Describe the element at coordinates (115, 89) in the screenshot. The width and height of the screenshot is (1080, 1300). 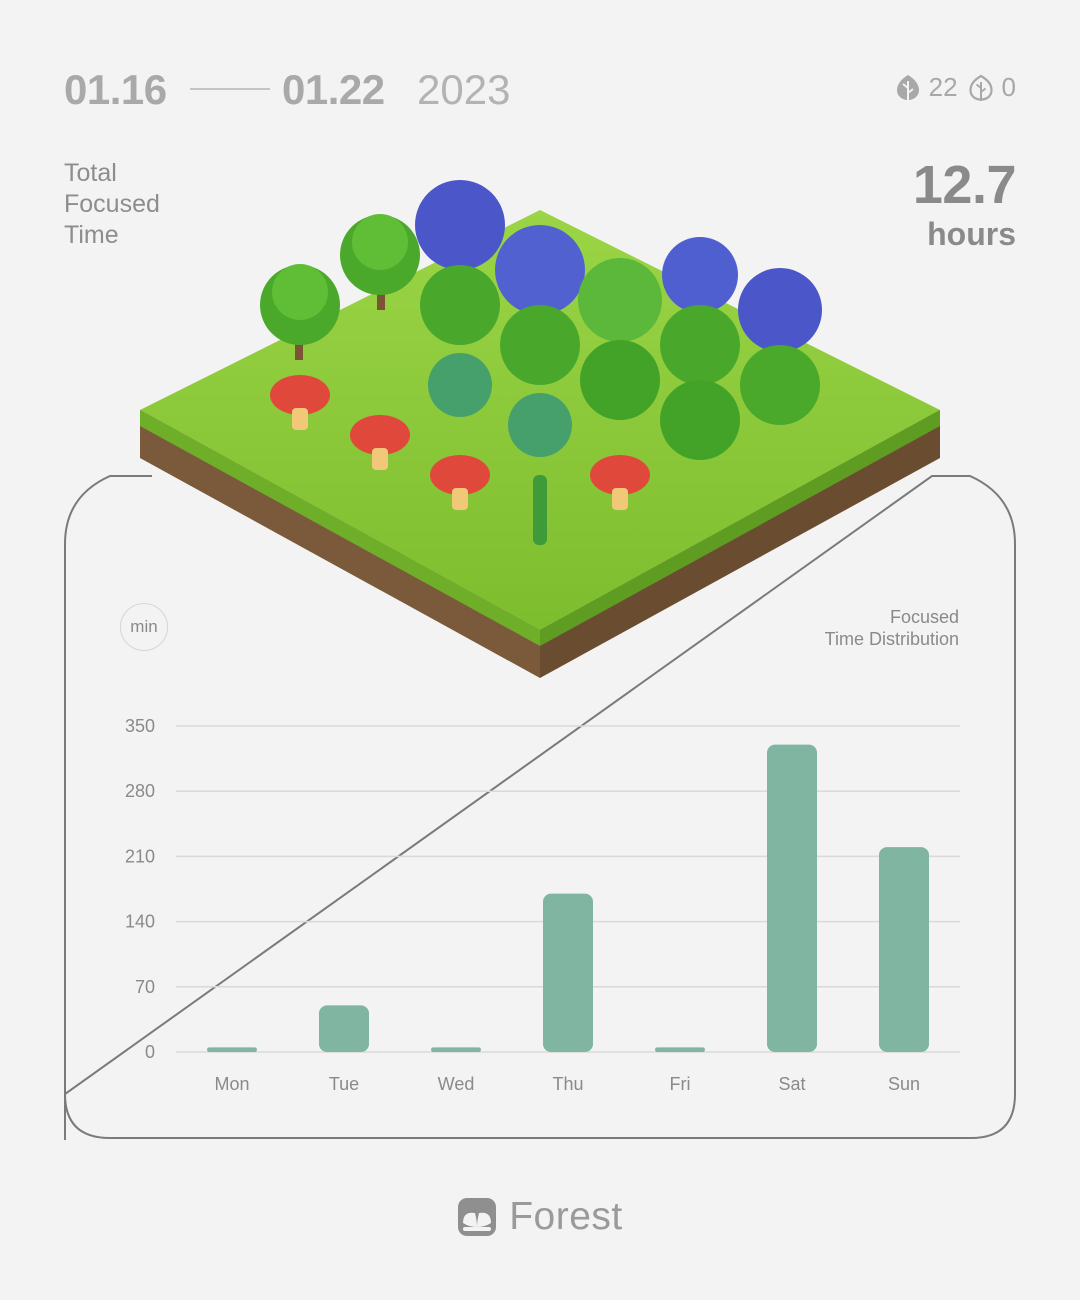
I see `date-range-start: 01.16` at that location.